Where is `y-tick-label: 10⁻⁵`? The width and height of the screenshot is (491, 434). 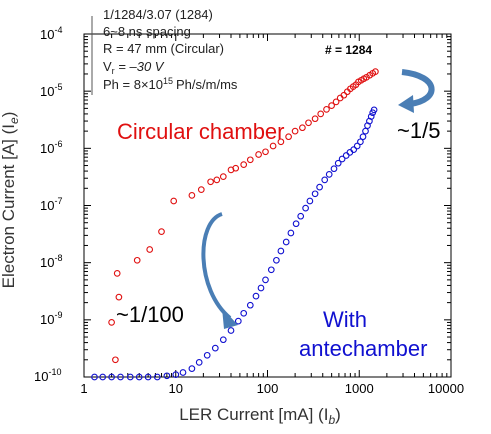
y-tick-label: 10⁻⁵ is located at coordinates (51, 90).